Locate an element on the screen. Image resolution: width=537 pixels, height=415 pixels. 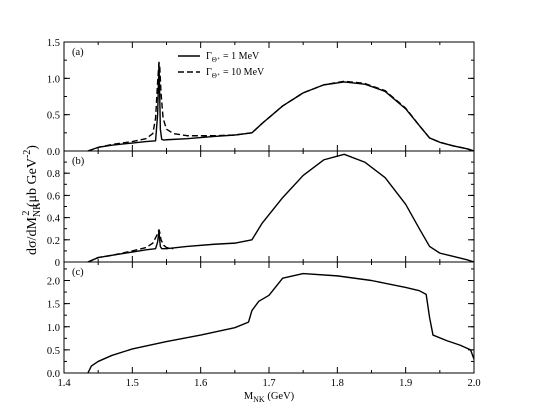
x-tick-label: 1.8 is located at coordinates (337, 383).